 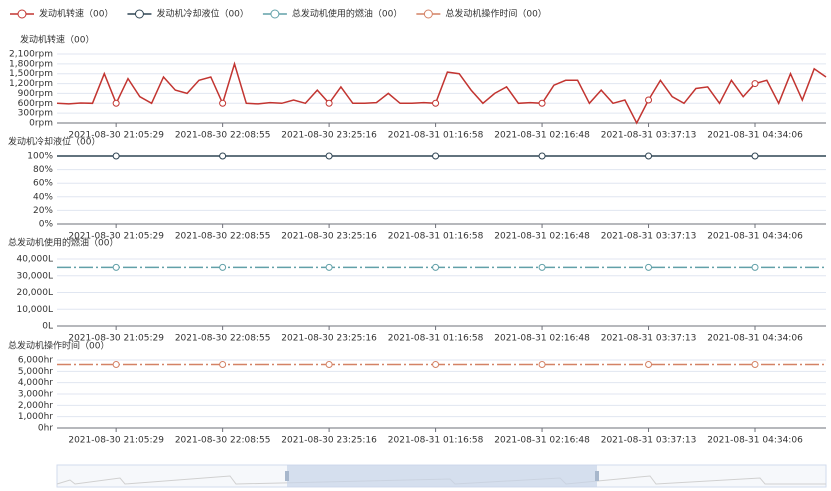 What do you see at coordinates (35, 361) in the screenshot?
I see `y-tick-label: 6,000hr` at bounding box center [35, 361].